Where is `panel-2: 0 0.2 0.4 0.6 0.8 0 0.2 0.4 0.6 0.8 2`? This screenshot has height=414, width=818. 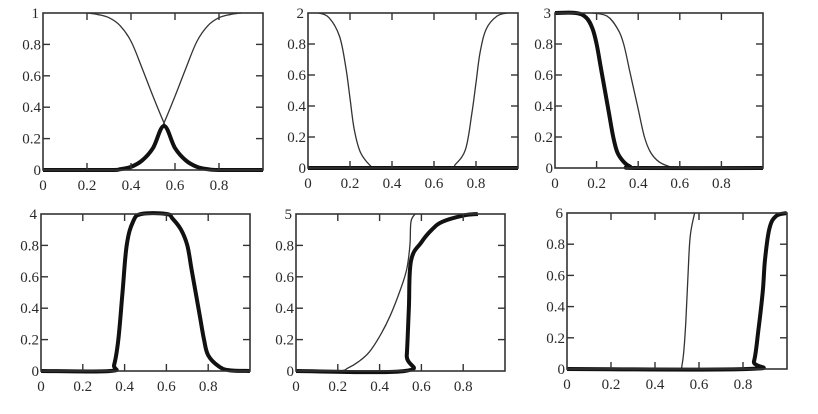
panel-2: 0 0.2 0.4 0.6 0.8 0 0.2 0.4 0.6 0.8 2 is located at coordinates (403, 99).